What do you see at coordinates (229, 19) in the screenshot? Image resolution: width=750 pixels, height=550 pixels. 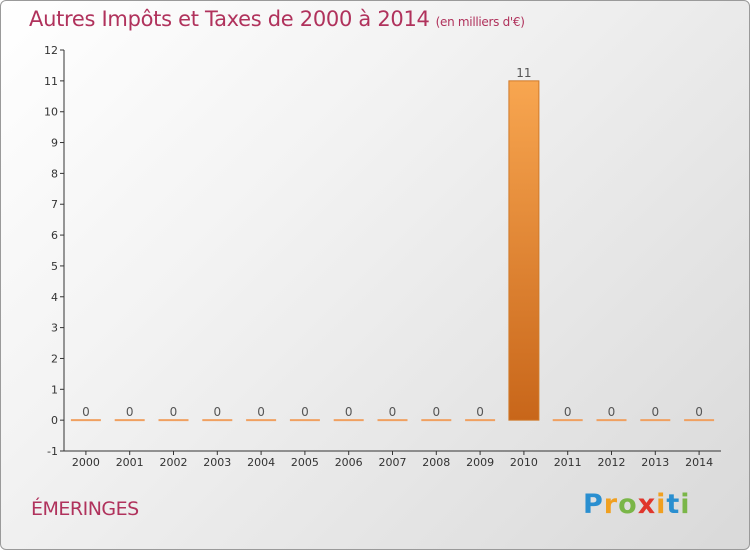 I see `chart-title-text: Autres Impôts et Taxes de 2000 à 2014` at bounding box center [229, 19].